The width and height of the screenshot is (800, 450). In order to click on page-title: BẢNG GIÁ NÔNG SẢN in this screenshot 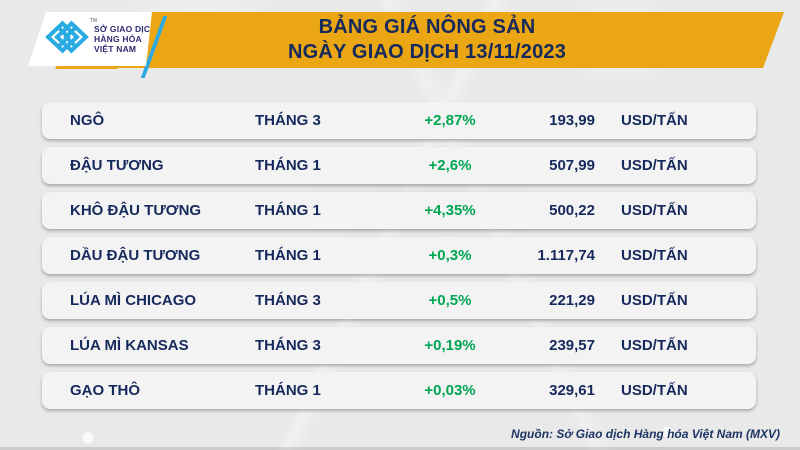, I will do `click(427, 27)`.